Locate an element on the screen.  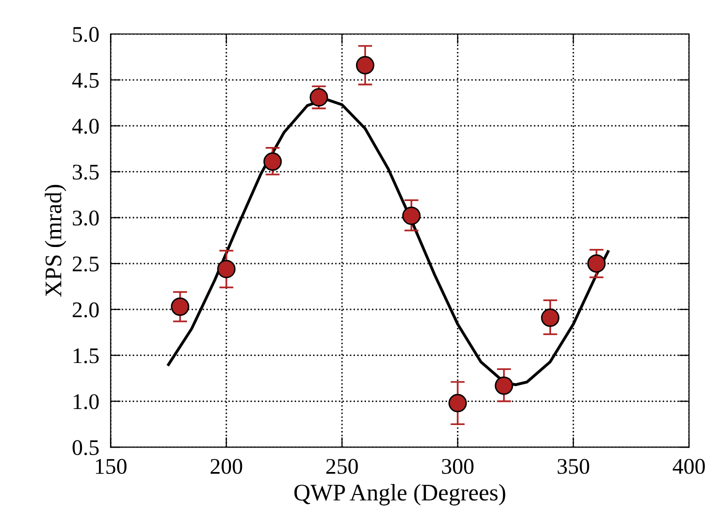
x-tick-label: 200 is located at coordinates (226, 466).